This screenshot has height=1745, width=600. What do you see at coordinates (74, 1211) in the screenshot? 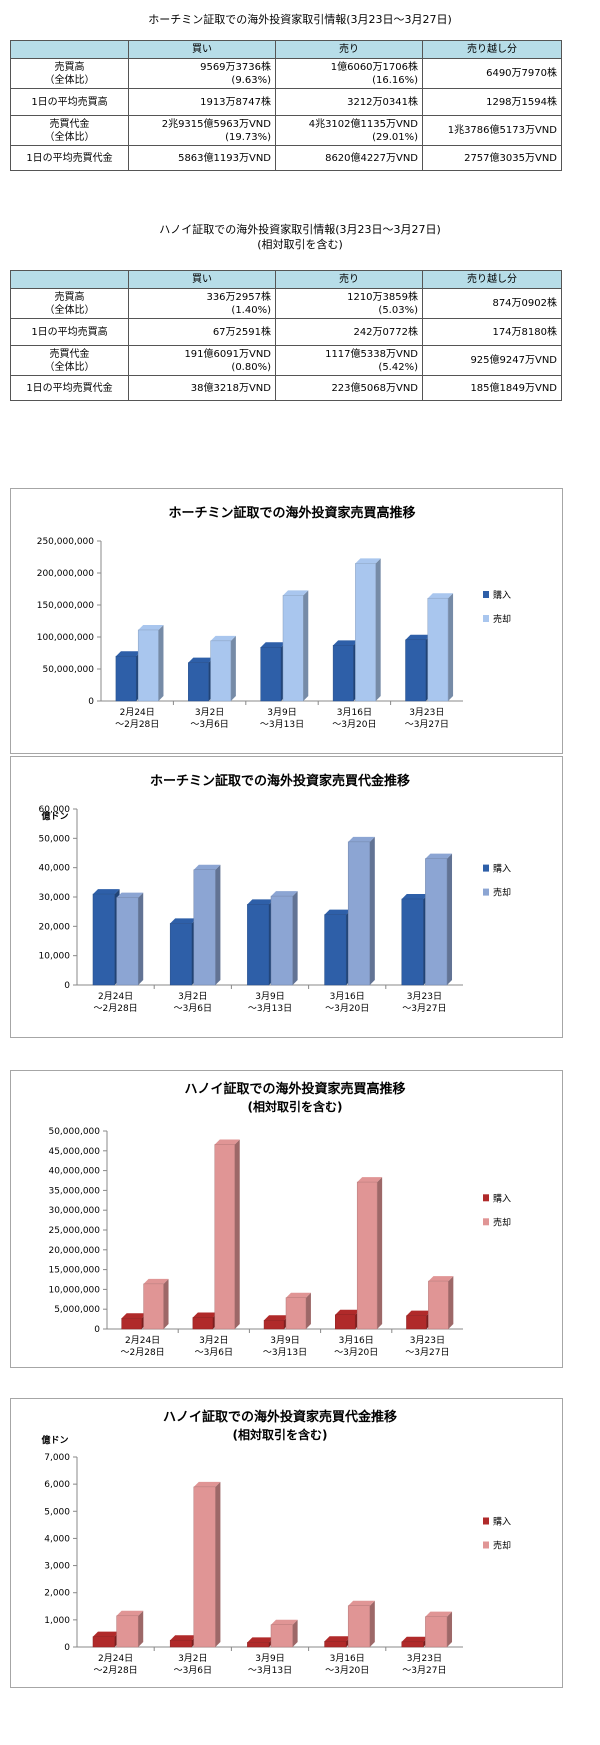
I see `y-tick-label: 30,000,000` at bounding box center [74, 1211].